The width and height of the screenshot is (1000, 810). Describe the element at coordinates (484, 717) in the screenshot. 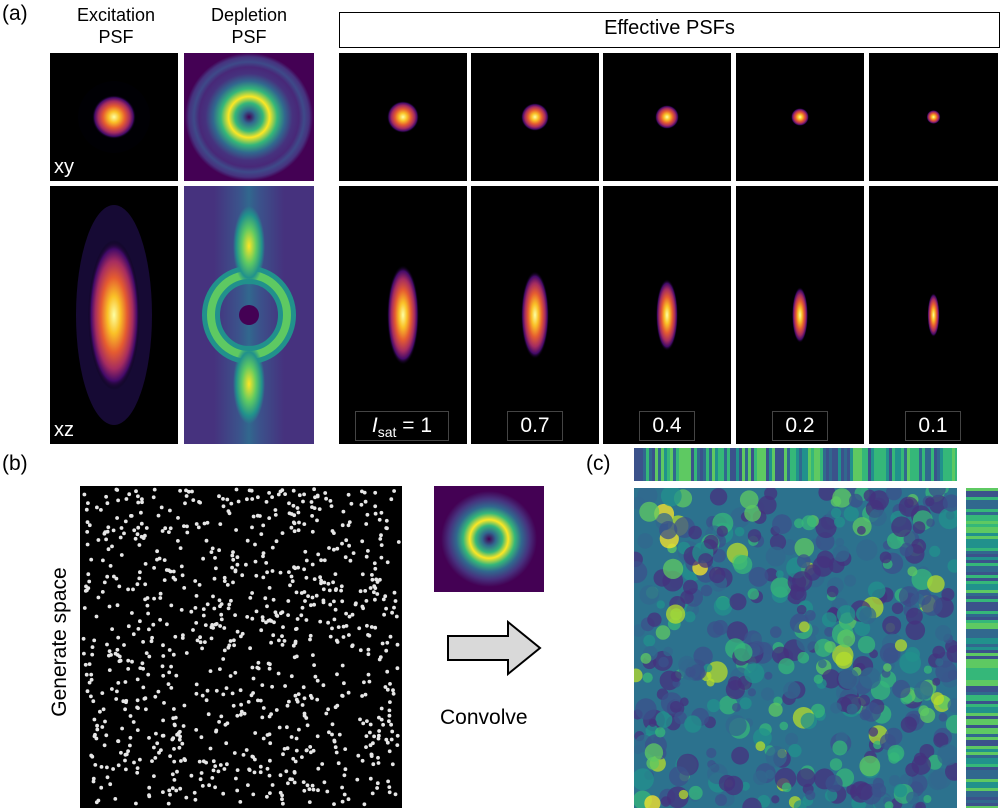

I see `convolve-label: Convolve` at that location.